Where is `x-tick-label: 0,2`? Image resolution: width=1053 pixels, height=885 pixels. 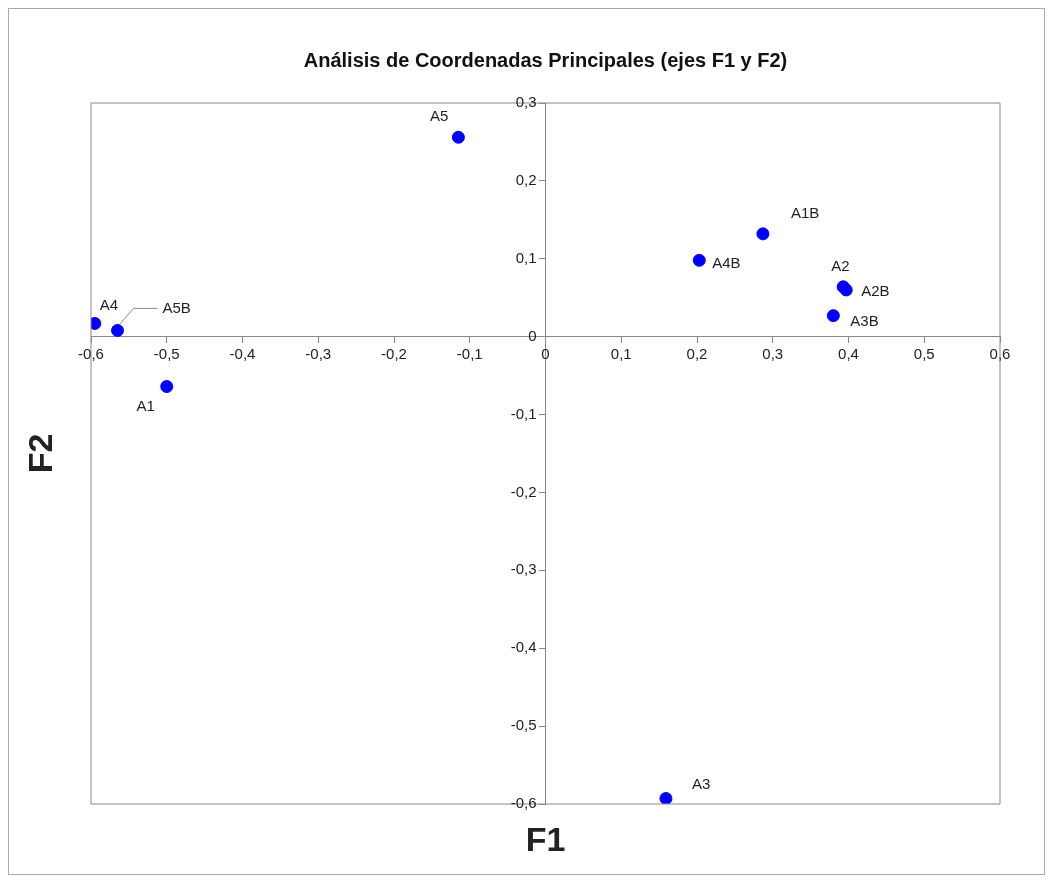 x-tick-label: 0,2 is located at coordinates (697, 353).